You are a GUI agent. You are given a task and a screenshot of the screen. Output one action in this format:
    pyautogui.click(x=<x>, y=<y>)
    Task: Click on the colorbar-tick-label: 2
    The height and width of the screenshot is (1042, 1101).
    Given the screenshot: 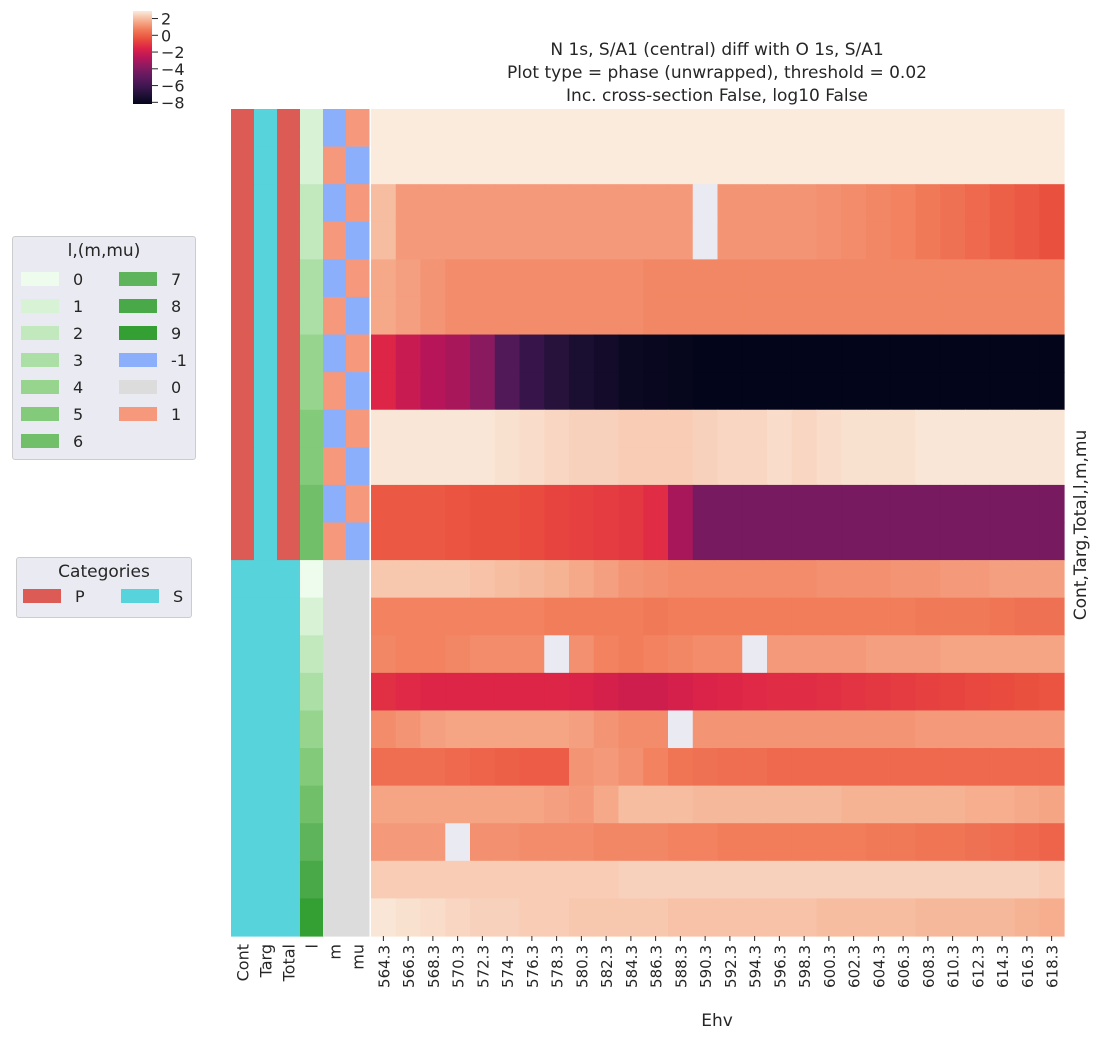 What is the action you would take?
    pyautogui.click(x=166, y=19)
    